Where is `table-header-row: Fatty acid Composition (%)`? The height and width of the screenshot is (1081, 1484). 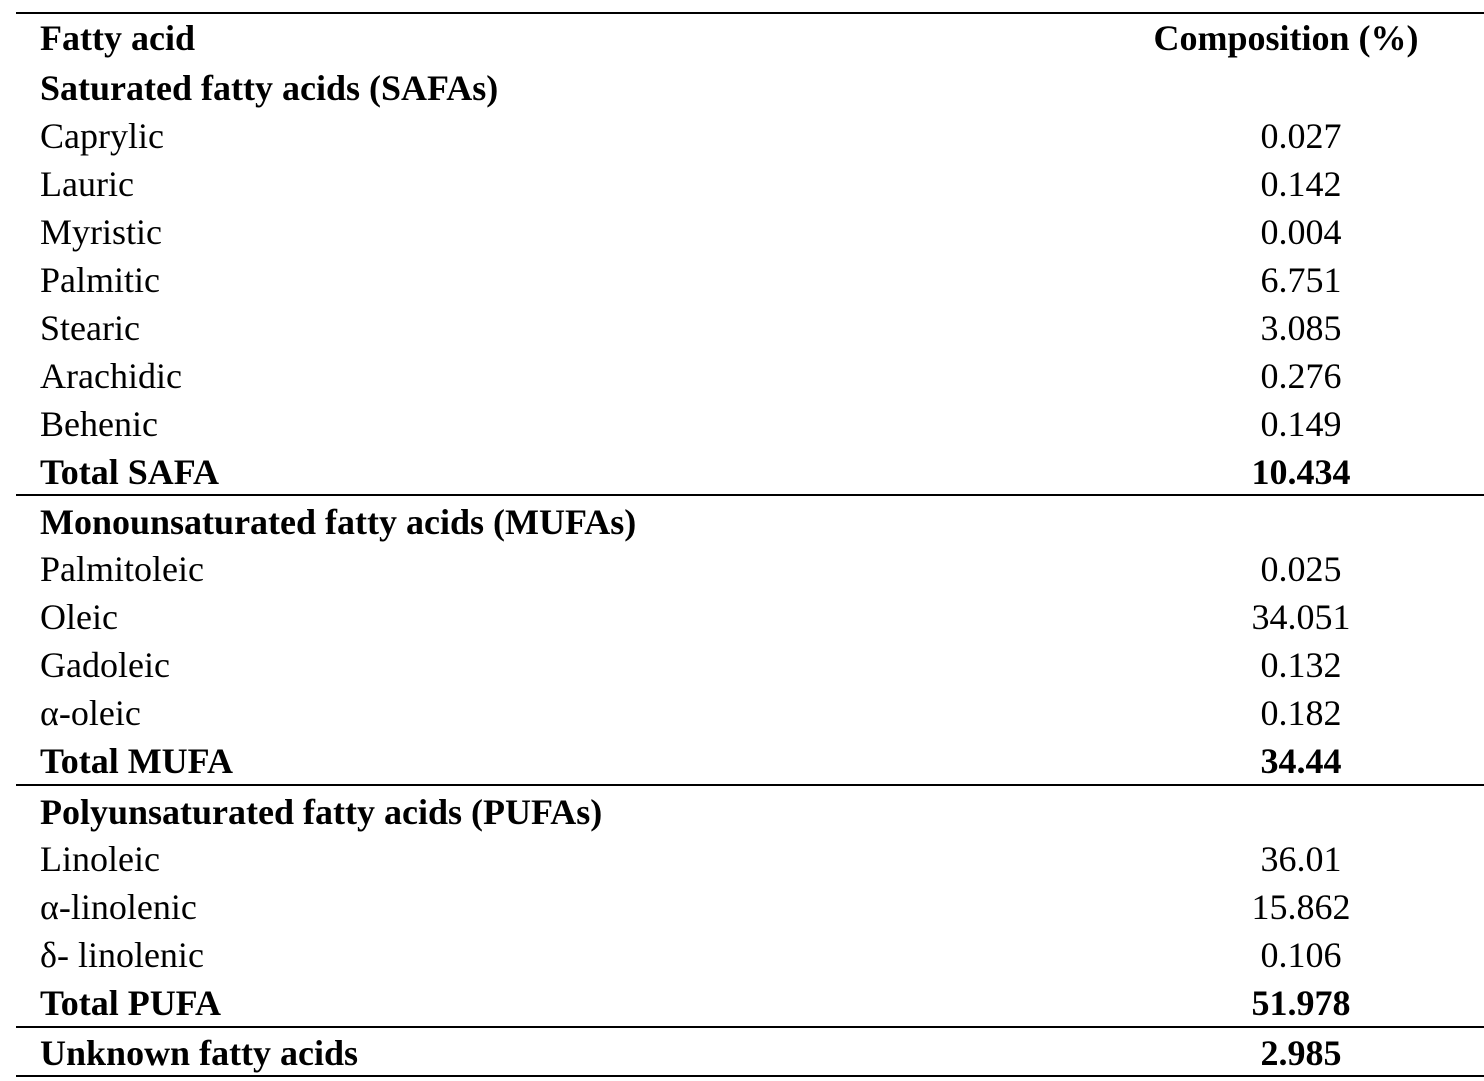 table-header-row: Fatty acid Composition (%) is located at coordinates (750, 38).